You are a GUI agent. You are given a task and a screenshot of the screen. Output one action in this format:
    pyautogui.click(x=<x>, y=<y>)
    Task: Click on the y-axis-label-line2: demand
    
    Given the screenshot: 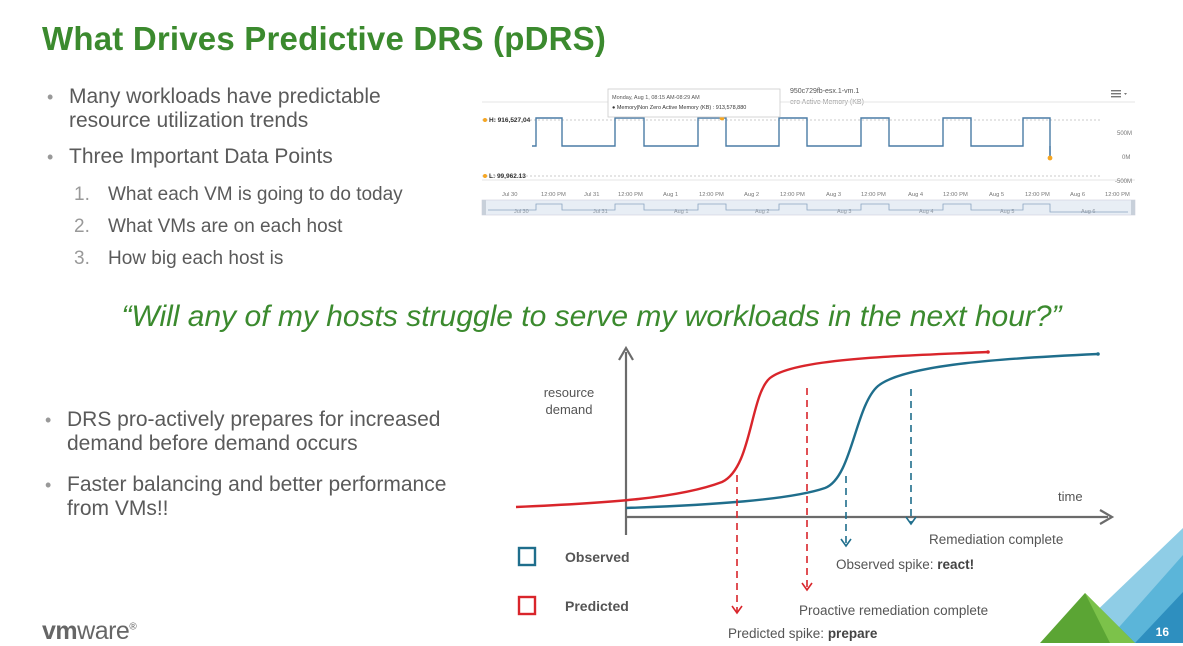 What is the action you would take?
    pyautogui.click(x=569, y=409)
    